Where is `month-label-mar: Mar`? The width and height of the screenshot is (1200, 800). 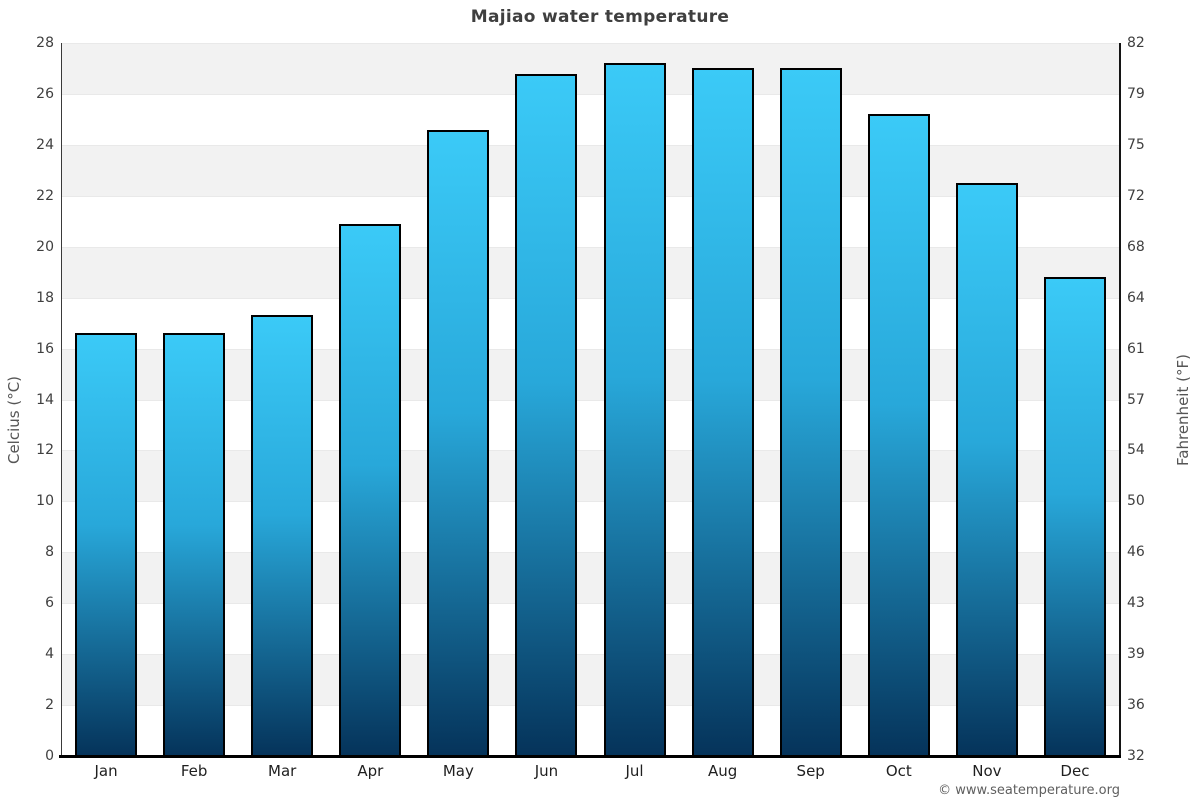 month-label-mar: Mar is located at coordinates (282, 771).